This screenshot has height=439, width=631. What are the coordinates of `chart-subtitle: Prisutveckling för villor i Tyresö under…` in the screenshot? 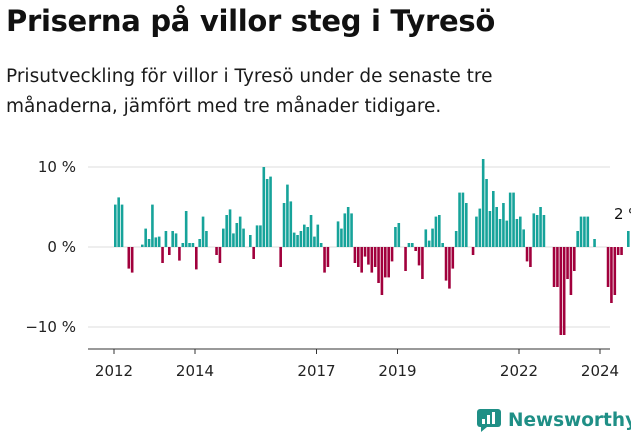 It's located at (249, 91).